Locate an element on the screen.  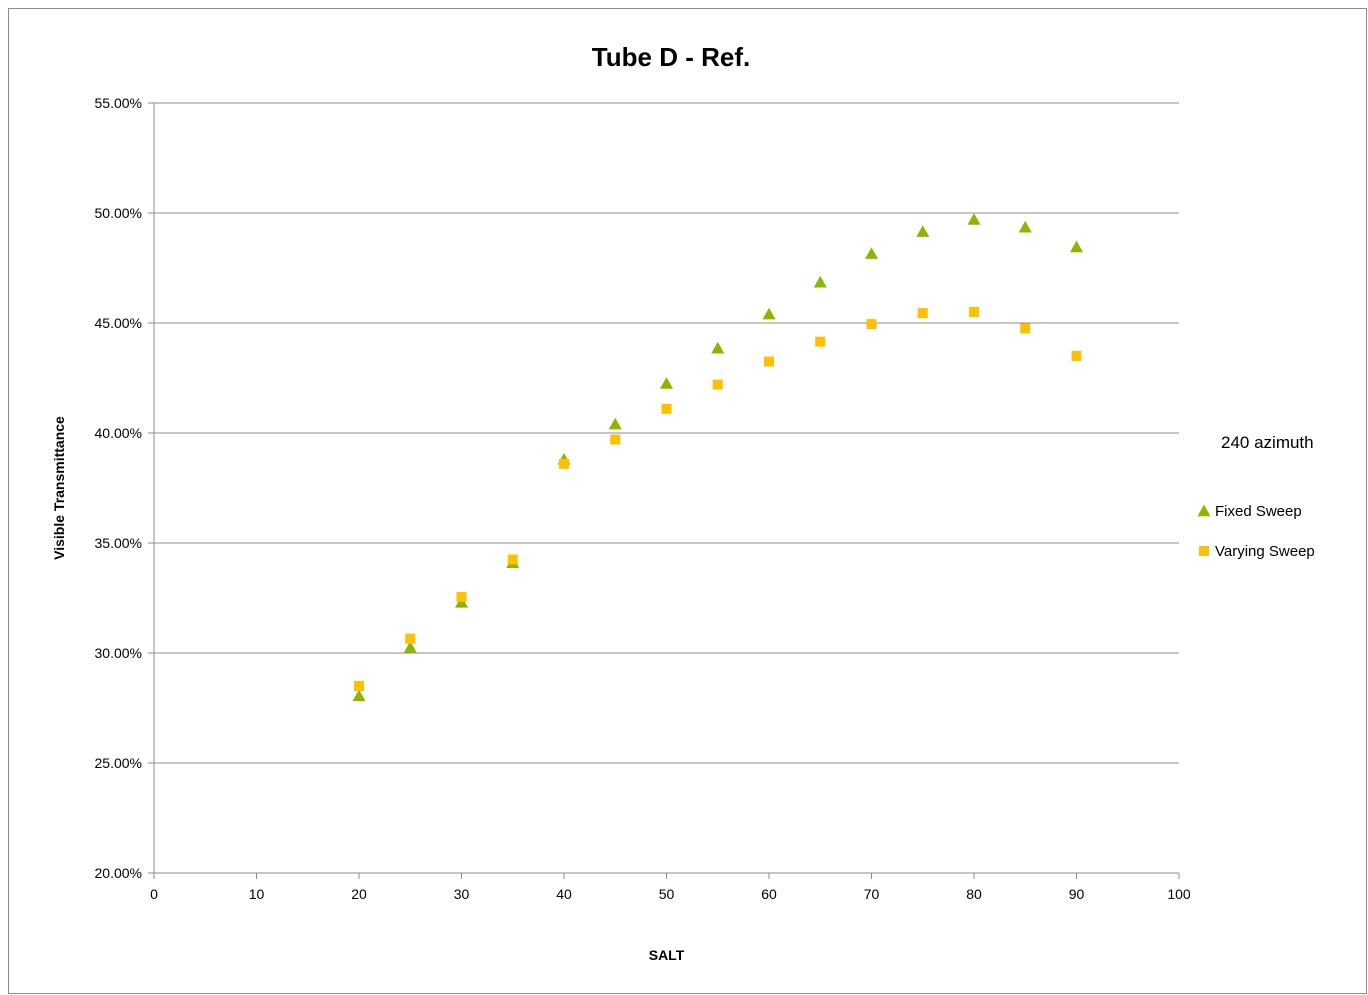
y-tick-label: 30.00% is located at coordinates (118, 653).